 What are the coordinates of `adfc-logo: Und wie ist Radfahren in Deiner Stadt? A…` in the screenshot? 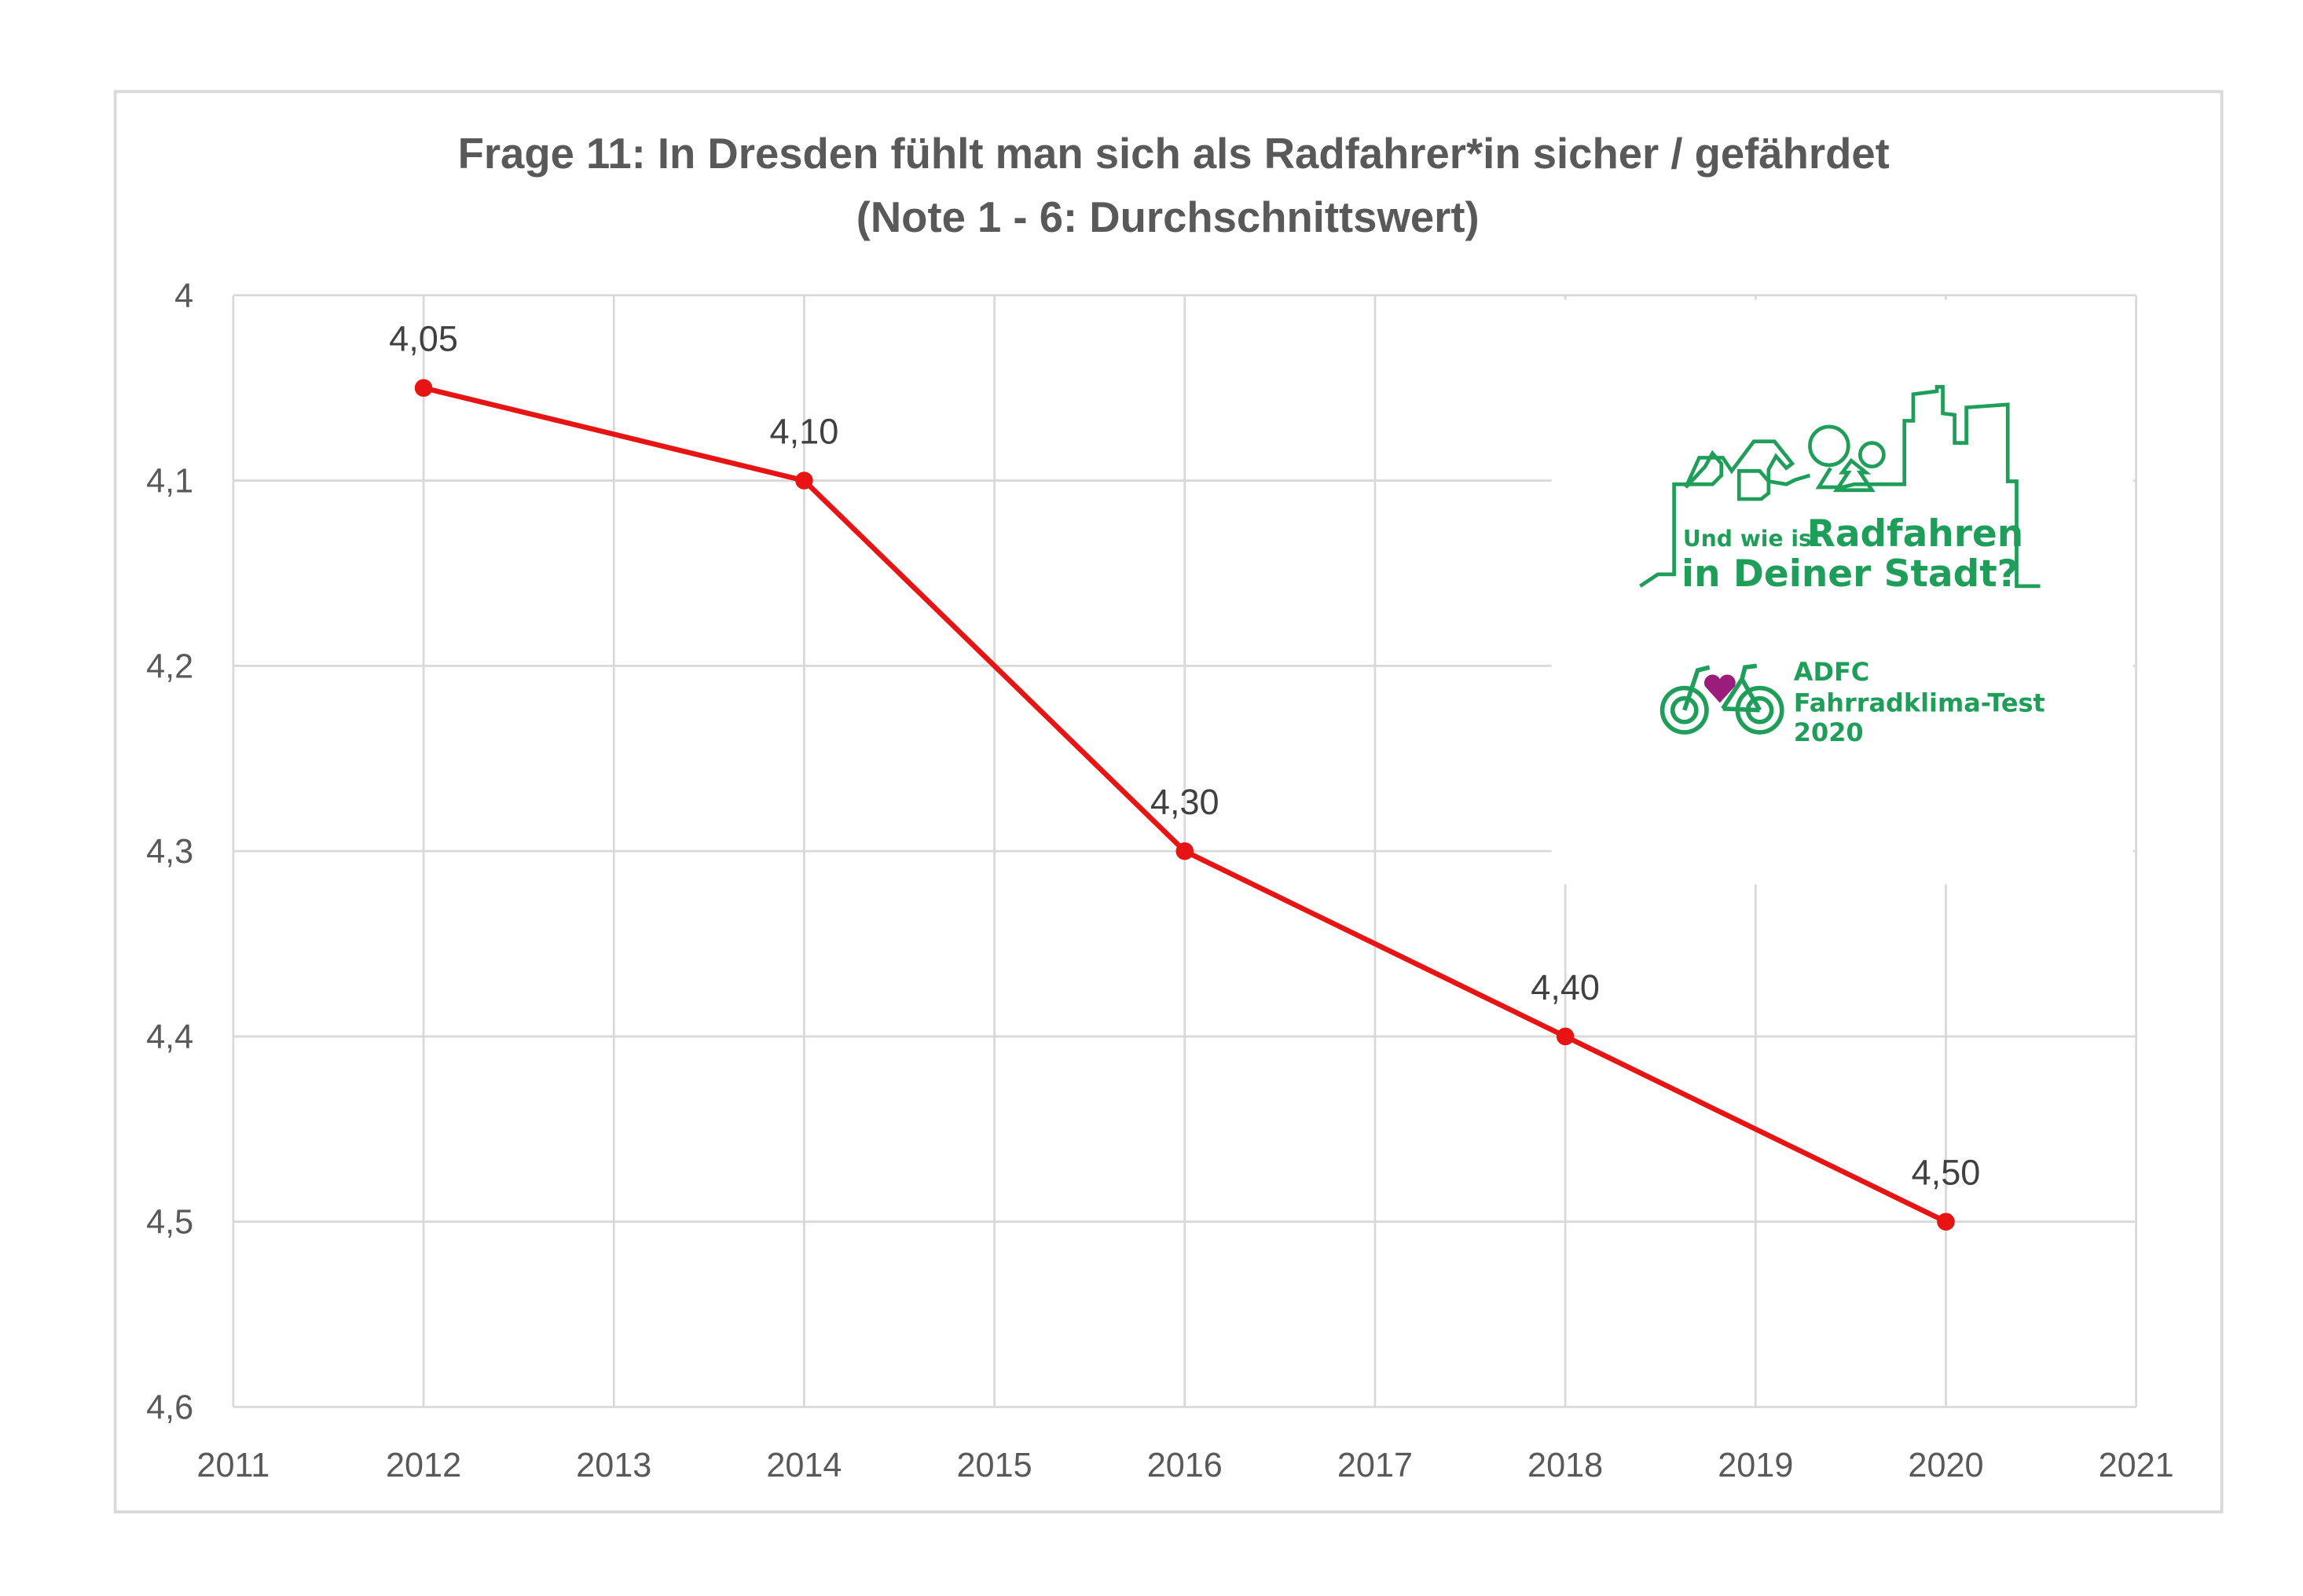 It's located at (1842, 565).